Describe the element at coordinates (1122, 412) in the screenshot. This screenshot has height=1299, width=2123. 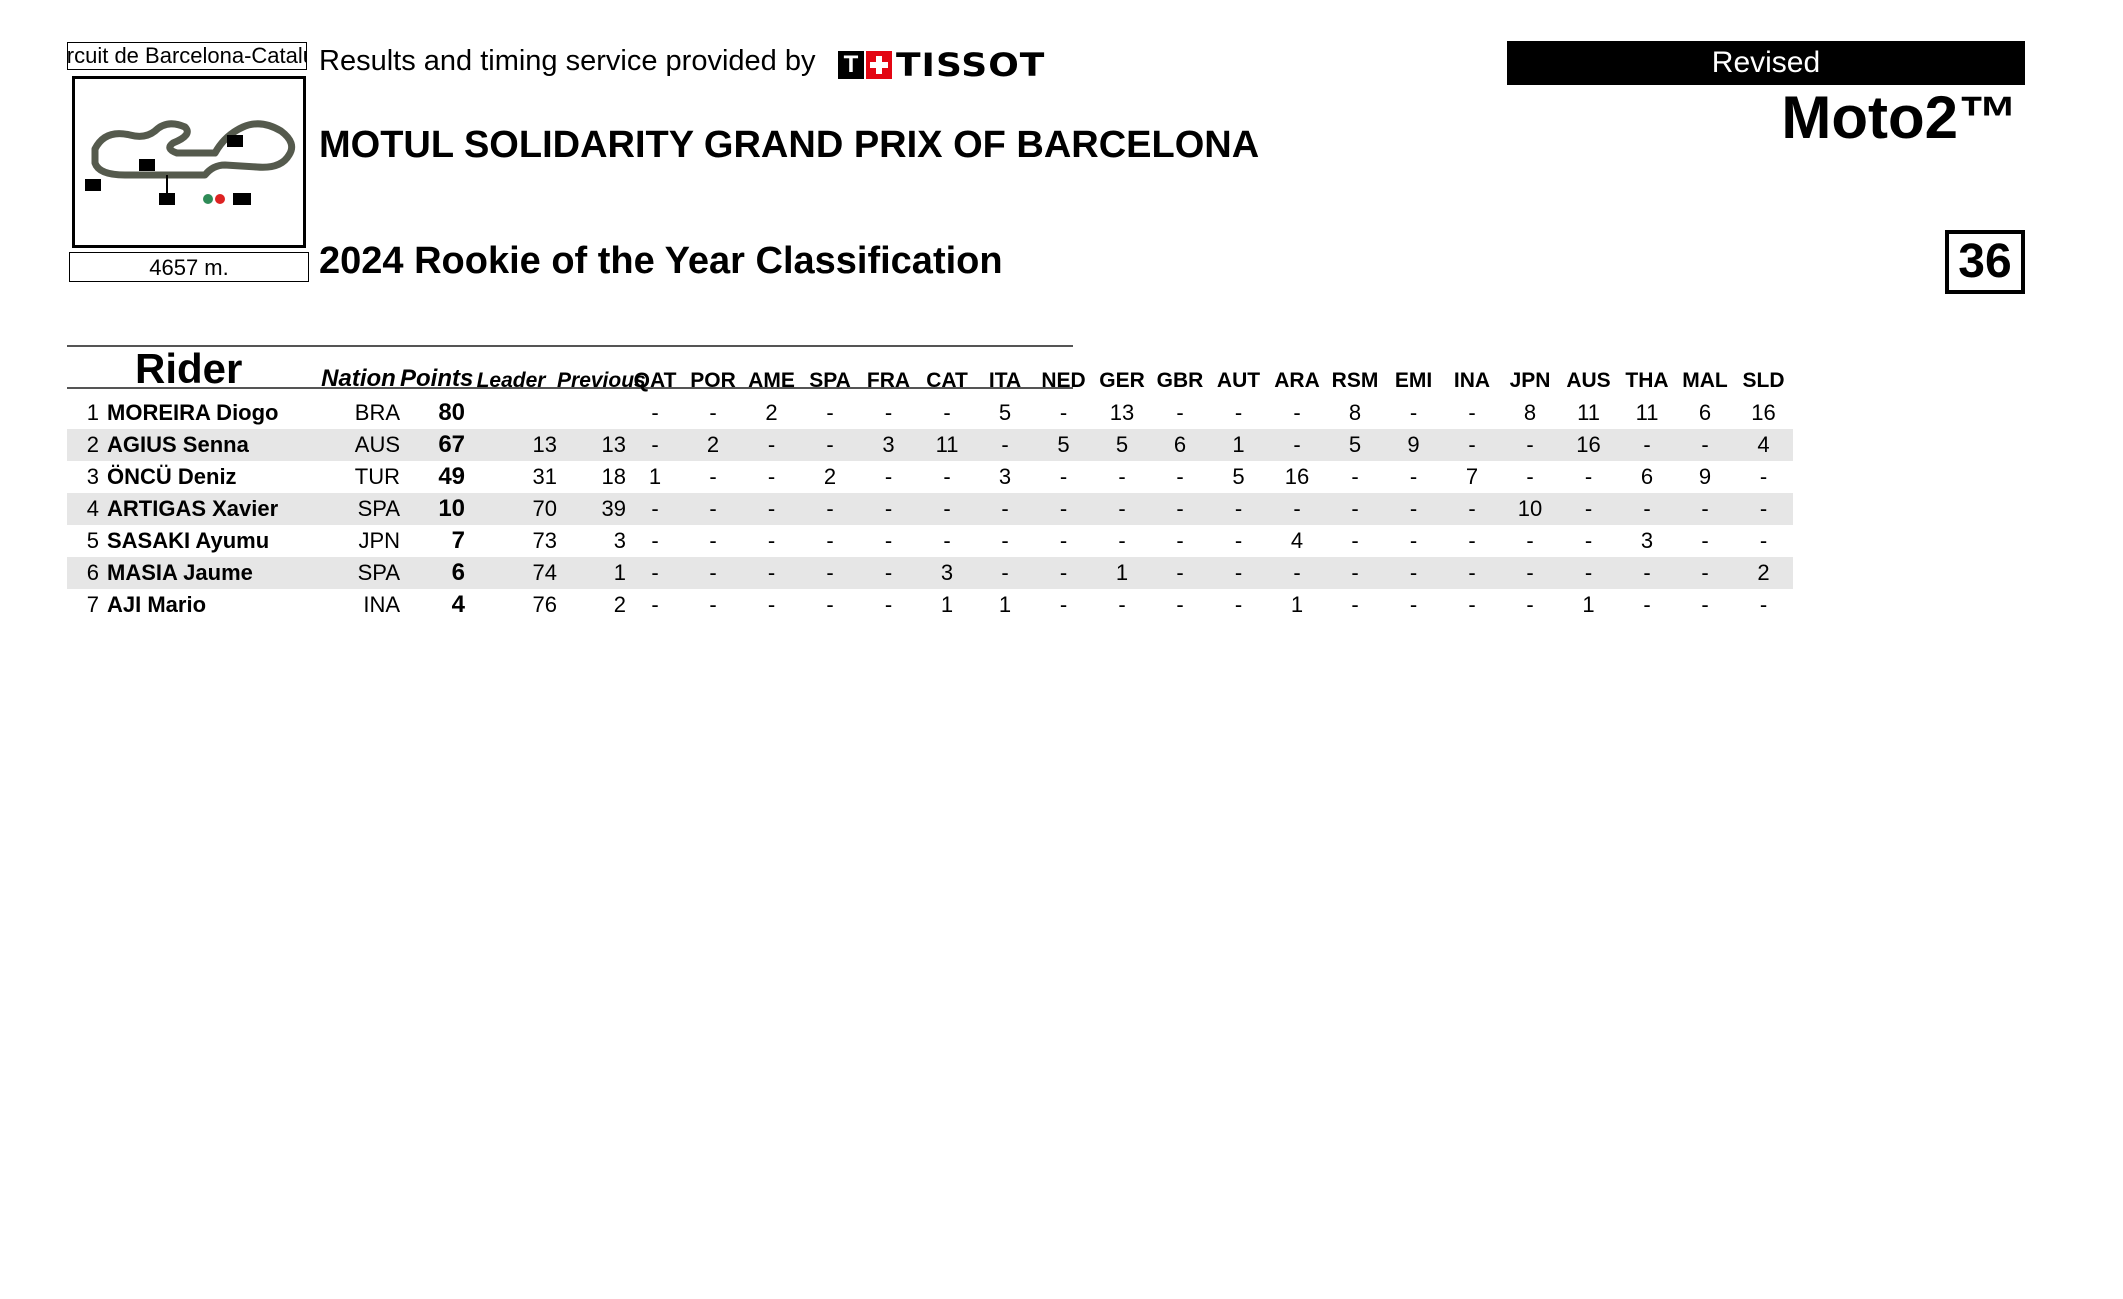
I see `race-points-cell-ger: 13` at that location.